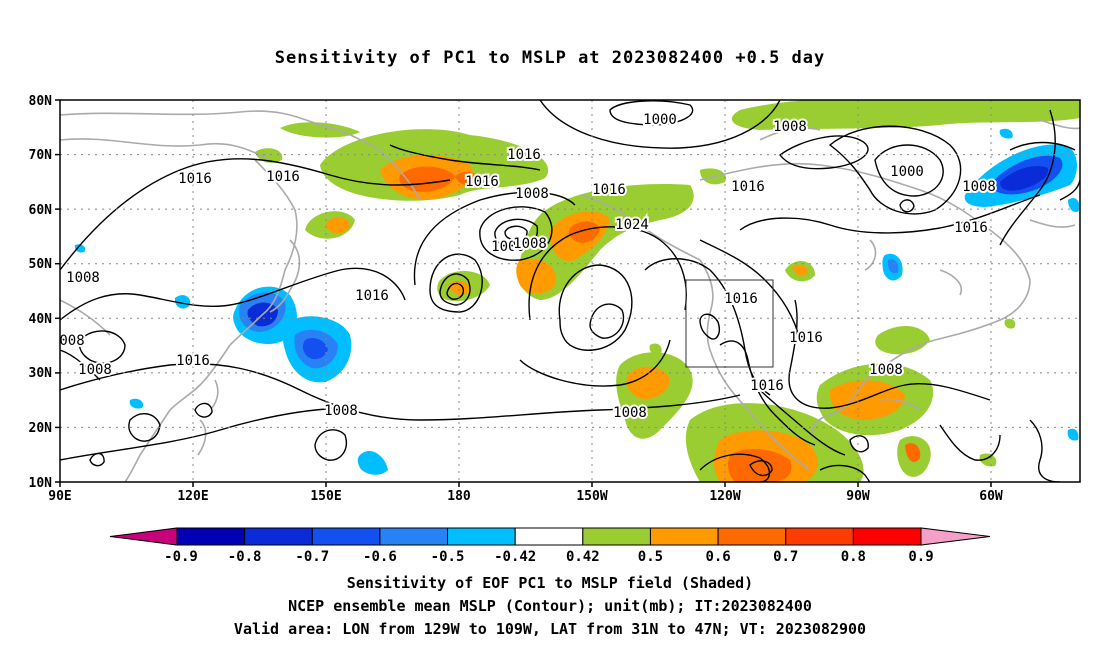  I want to click on lat-label: 60N, so click(41, 210).